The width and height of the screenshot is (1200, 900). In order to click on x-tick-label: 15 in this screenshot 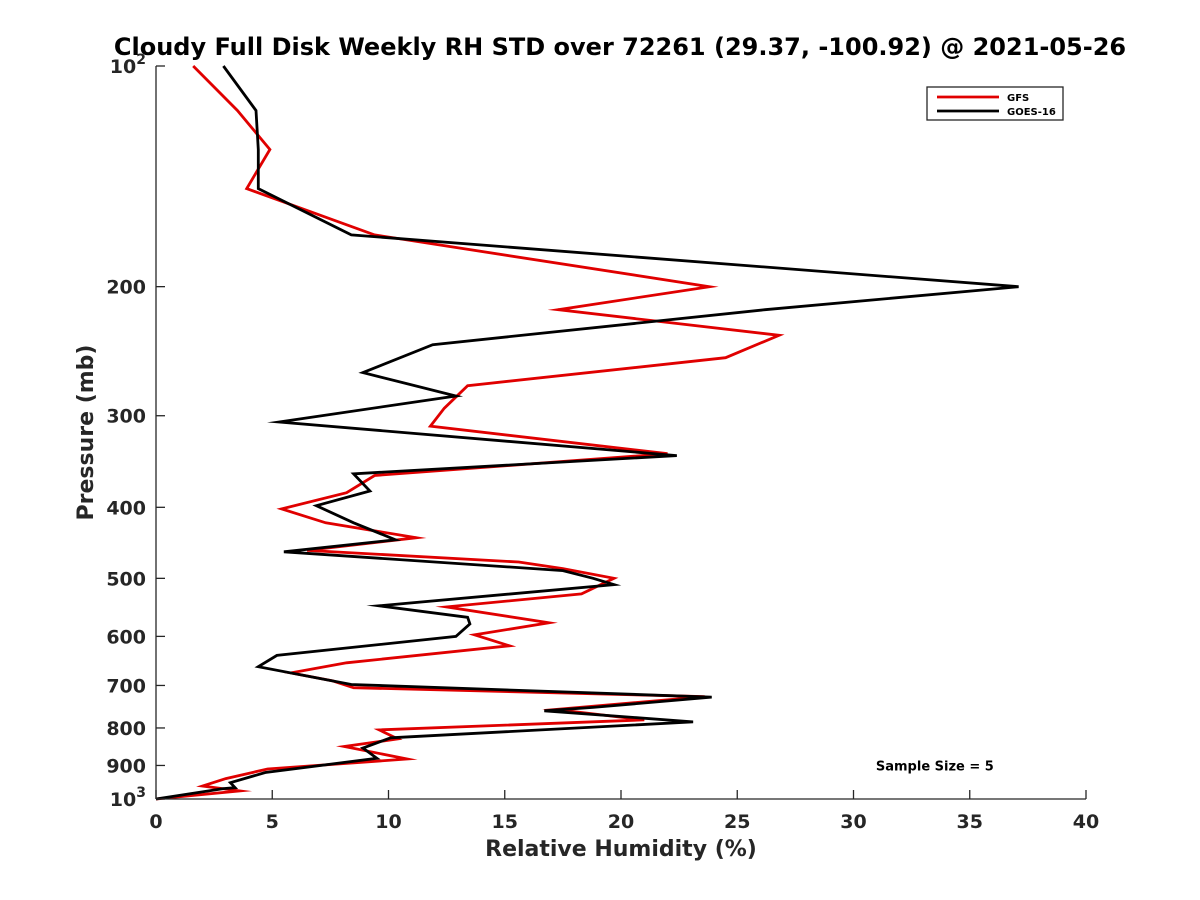, I will do `click(505, 822)`.